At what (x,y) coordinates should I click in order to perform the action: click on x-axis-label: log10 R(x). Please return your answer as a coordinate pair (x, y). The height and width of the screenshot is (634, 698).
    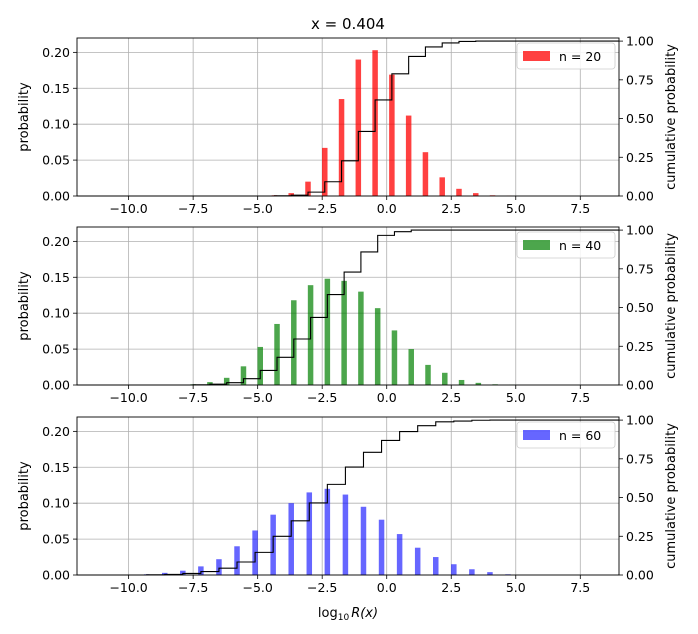
    Looking at the image, I should click on (348, 614).